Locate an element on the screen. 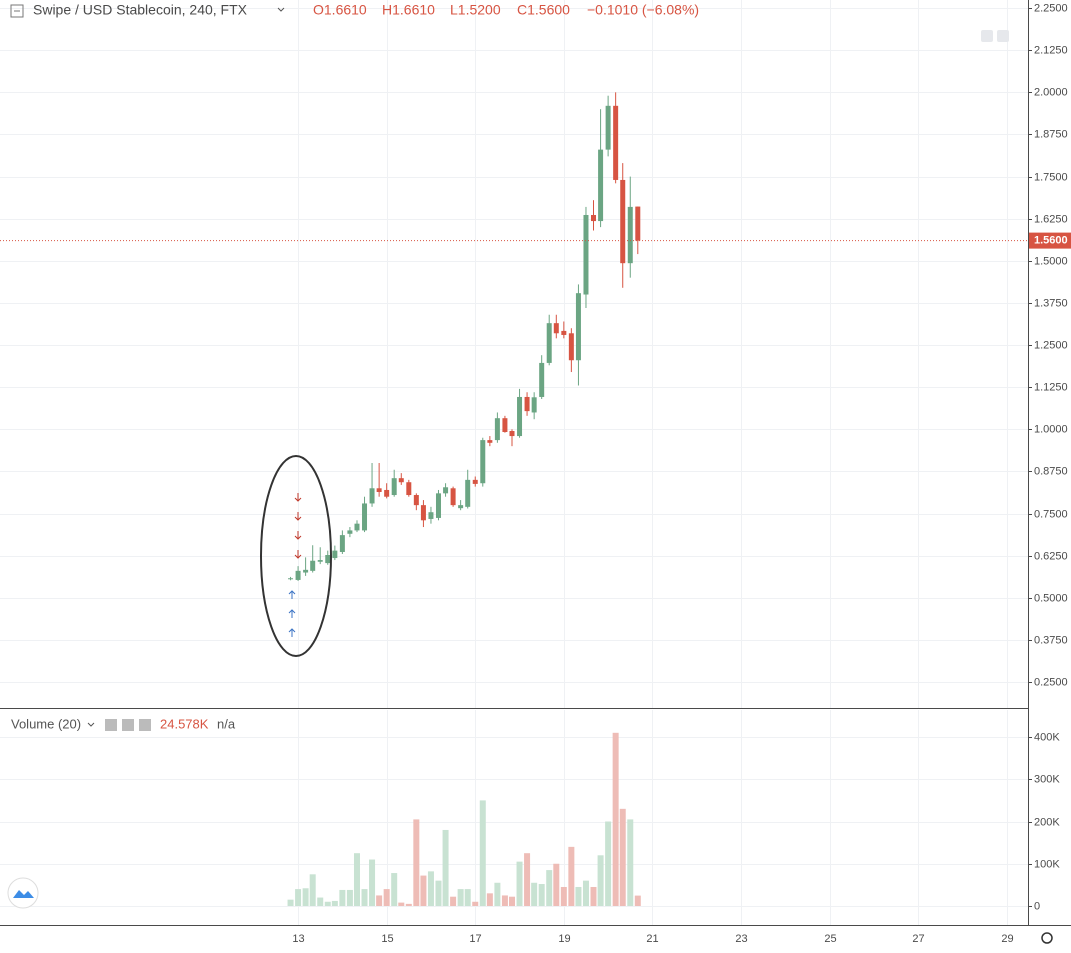 The width and height of the screenshot is (1071, 953). annotation-ellipse is located at coordinates (296, 556).